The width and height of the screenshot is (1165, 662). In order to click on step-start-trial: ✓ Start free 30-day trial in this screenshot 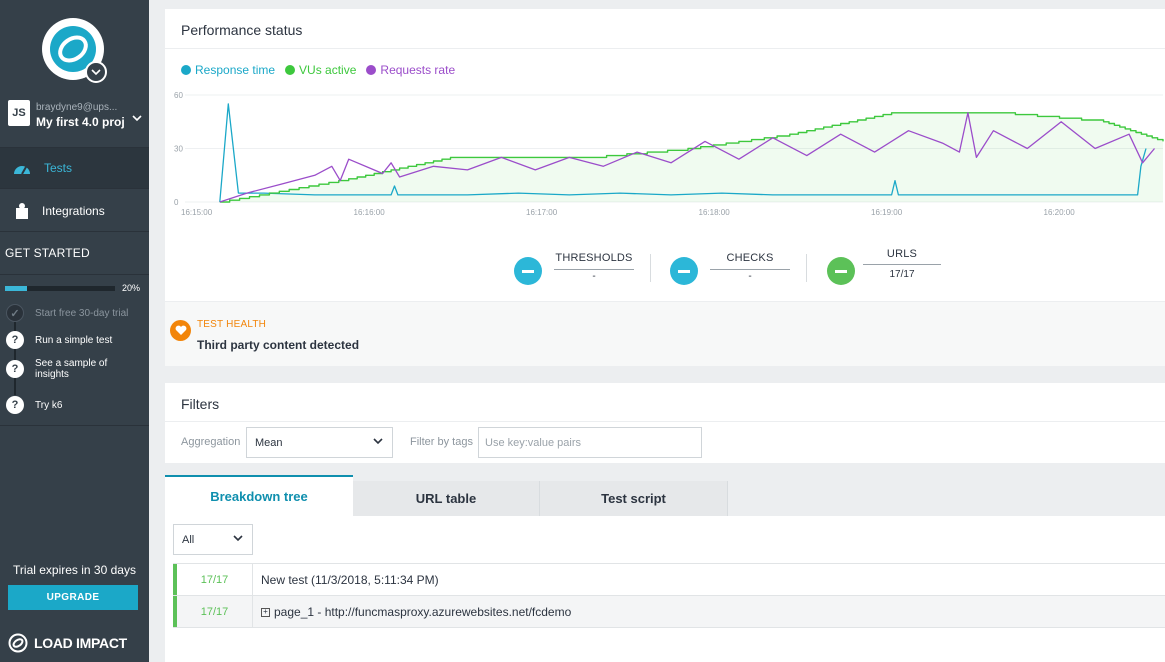, I will do `click(67, 313)`.